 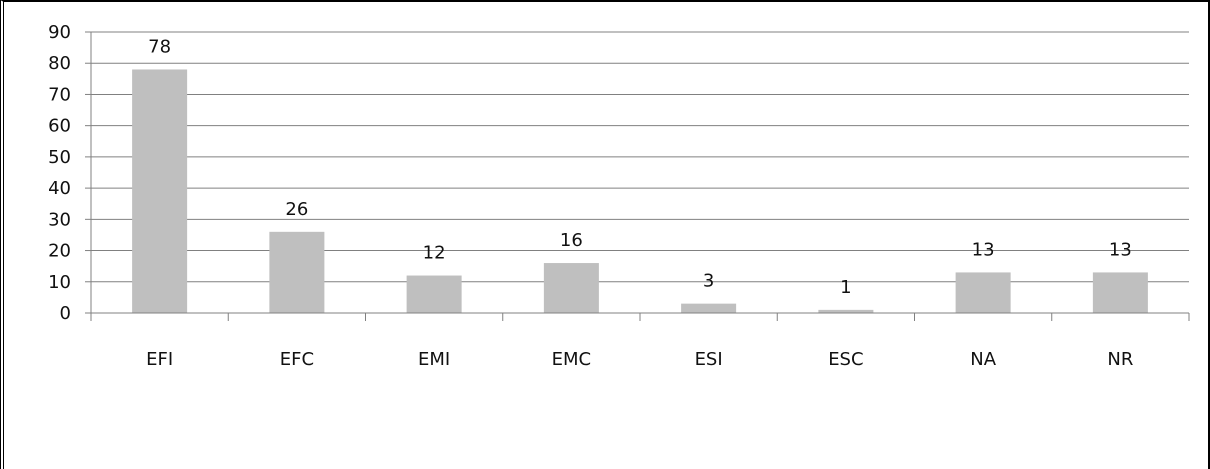 I want to click on y-tick-label: 30, so click(x=59, y=219).